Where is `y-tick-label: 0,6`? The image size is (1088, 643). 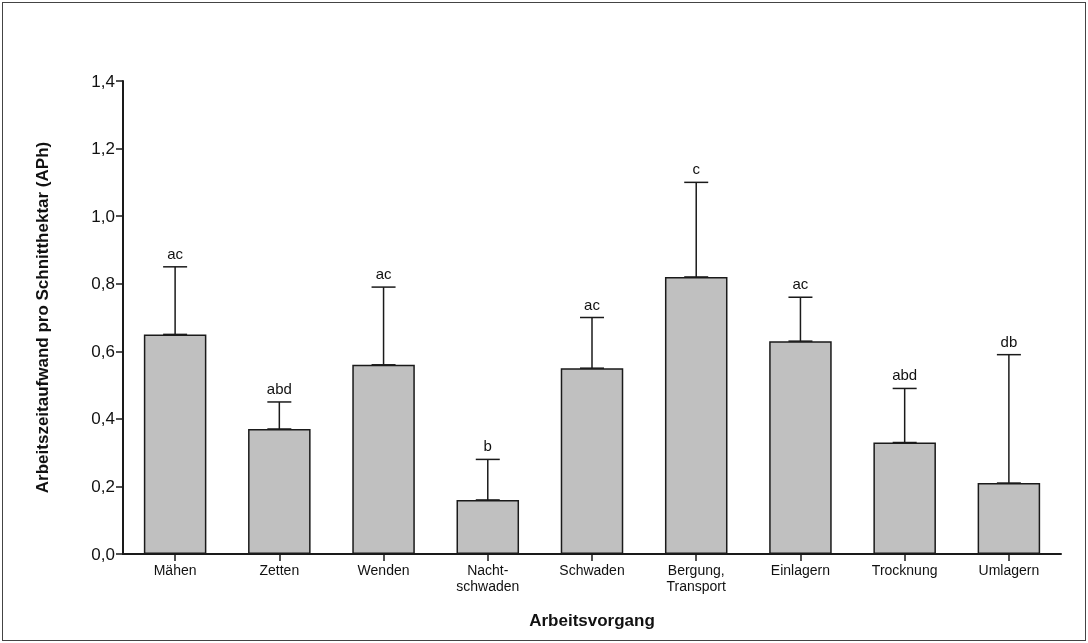
y-tick-label: 0,6 is located at coordinates (103, 351).